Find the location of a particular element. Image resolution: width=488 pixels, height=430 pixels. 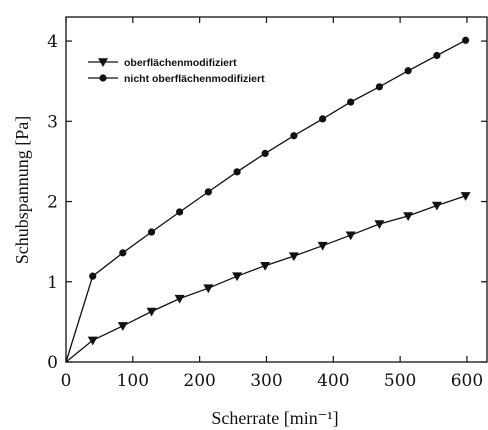

y-tick-label: 1 is located at coordinates (52, 283).